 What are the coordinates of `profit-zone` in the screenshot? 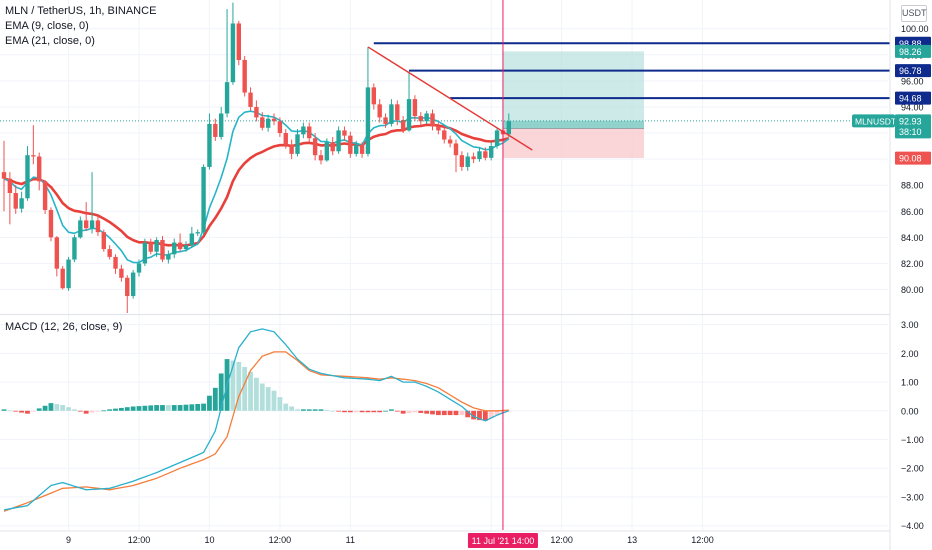 It's located at (573, 90).